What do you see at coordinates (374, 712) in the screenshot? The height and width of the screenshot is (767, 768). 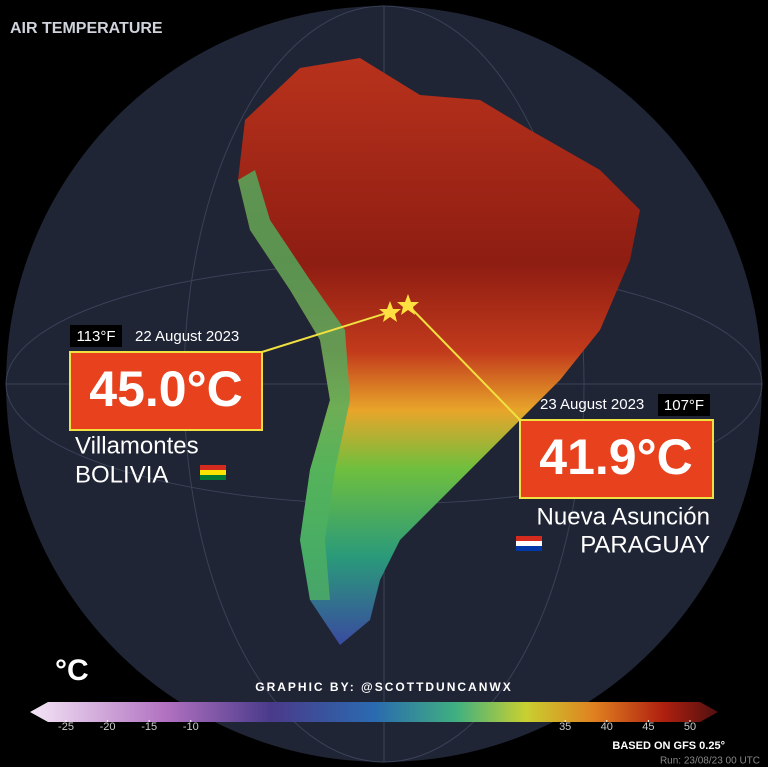 I see `colorbar` at bounding box center [374, 712].